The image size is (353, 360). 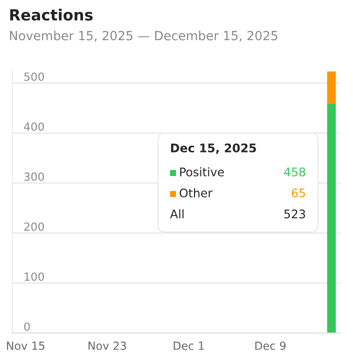 What do you see at coordinates (196, 193) in the screenshot?
I see `legend-label: Other` at bounding box center [196, 193].